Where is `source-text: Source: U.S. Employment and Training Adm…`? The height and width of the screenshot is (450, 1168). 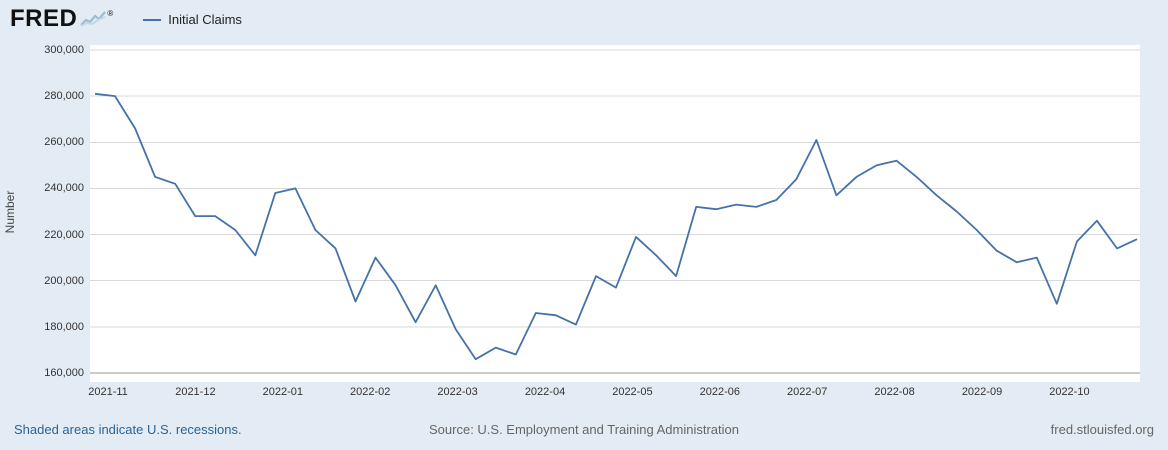 source-text: Source: U.S. Employment and Training Adm… is located at coordinates (584, 429).